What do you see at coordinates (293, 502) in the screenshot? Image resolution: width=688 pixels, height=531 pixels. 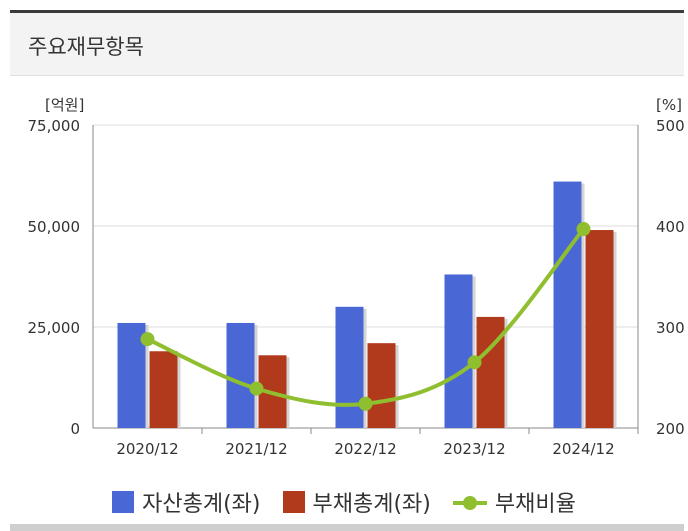 I see `legend-swatch-liabilities` at bounding box center [293, 502].